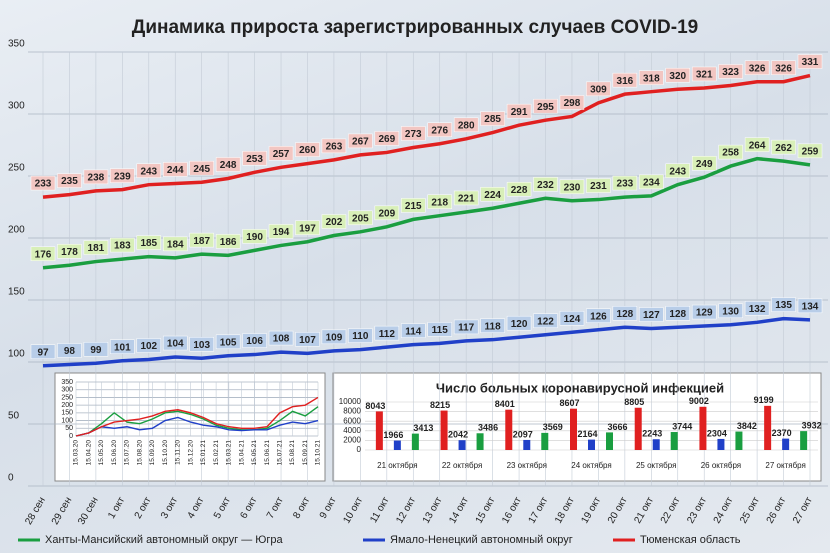  Describe the element at coordinates (717, 433) in the screenshot. I see `data-label: 2304` at that location.